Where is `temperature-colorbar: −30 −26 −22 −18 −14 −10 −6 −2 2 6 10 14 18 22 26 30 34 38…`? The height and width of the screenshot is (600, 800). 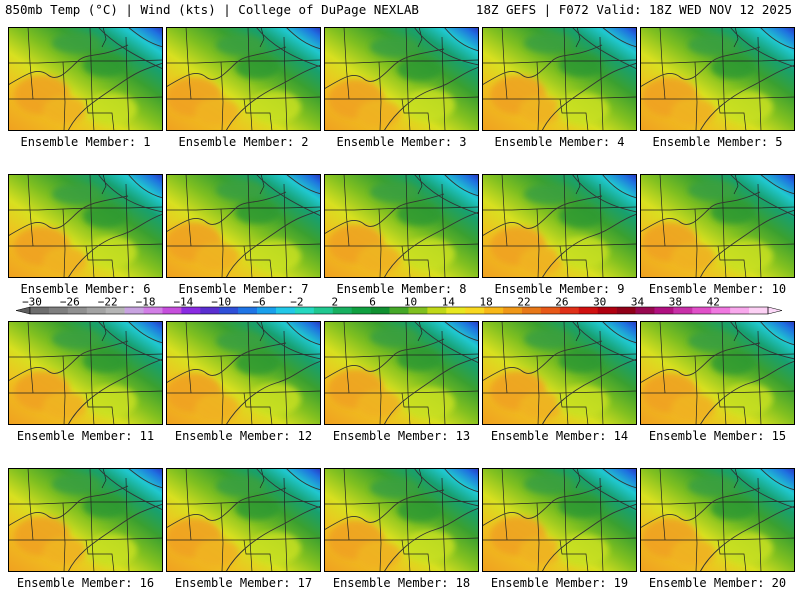
temperature-colorbar: −30 −26 −22 −18 −14 −10 −6 −2 2 6 10 14 18 22 26 30 34 38… is located at coordinates (399, 306).